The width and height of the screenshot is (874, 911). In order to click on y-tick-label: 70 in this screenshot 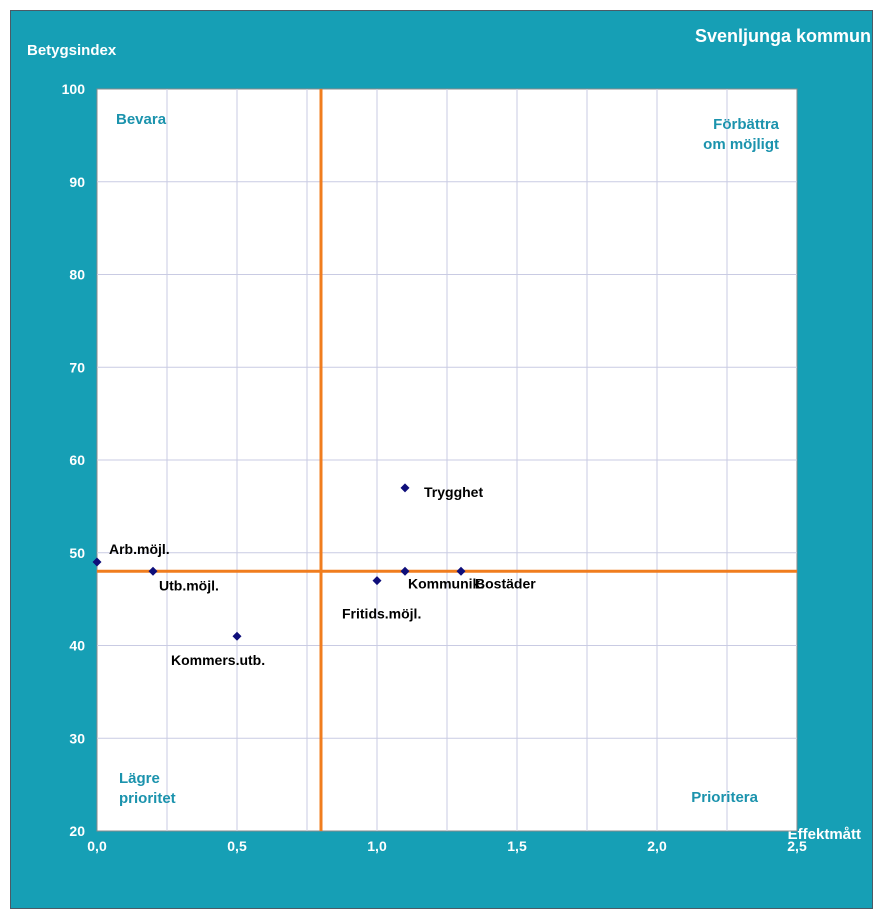, I will do `click(77, 367)`.